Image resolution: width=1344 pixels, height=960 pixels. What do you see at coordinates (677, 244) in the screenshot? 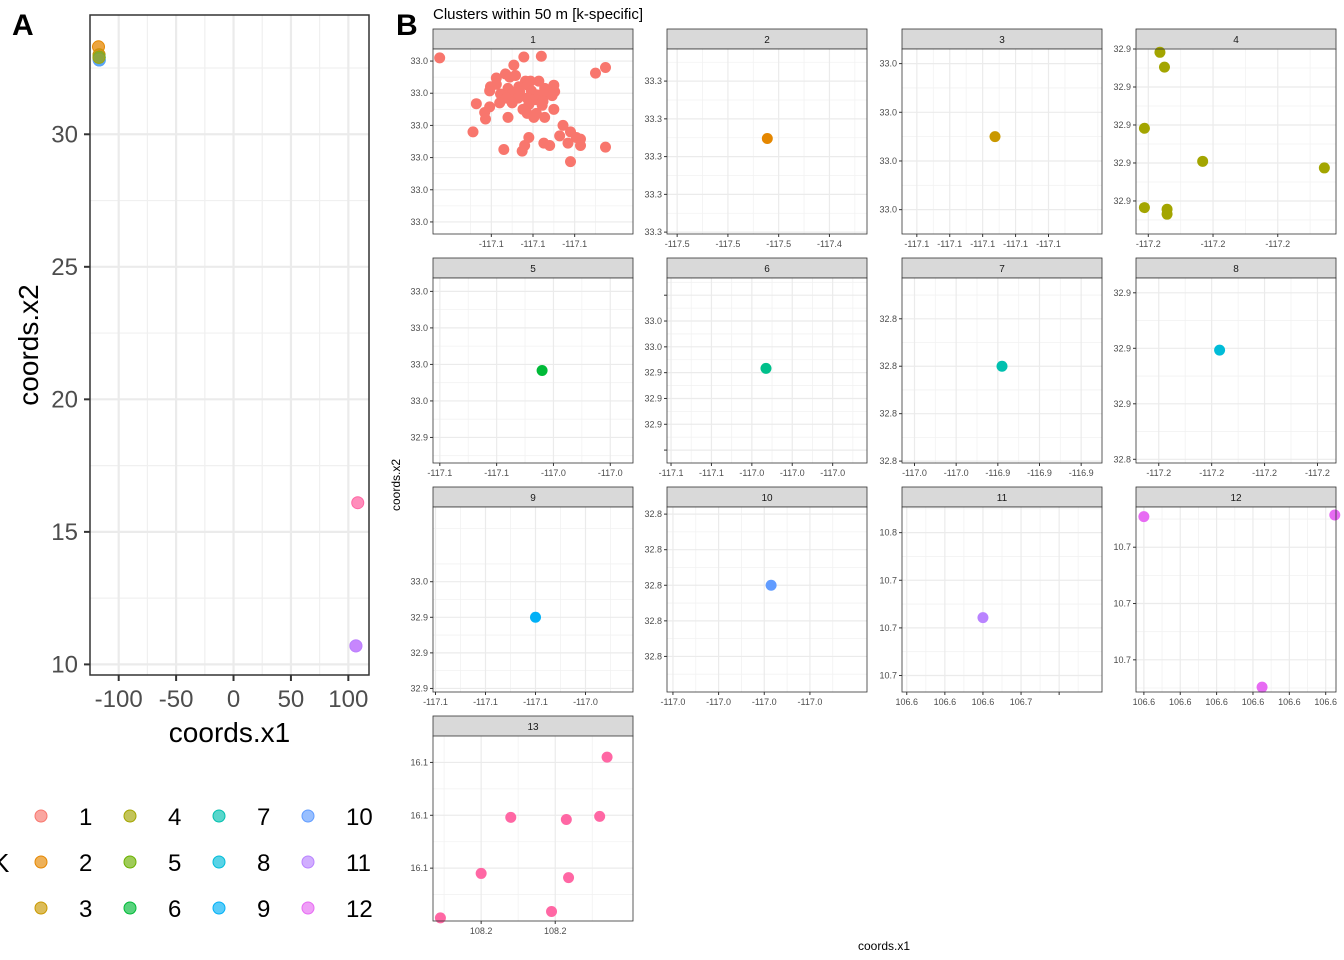
I see `x-tick-label: -117.5` at bounding box center [677, 244].